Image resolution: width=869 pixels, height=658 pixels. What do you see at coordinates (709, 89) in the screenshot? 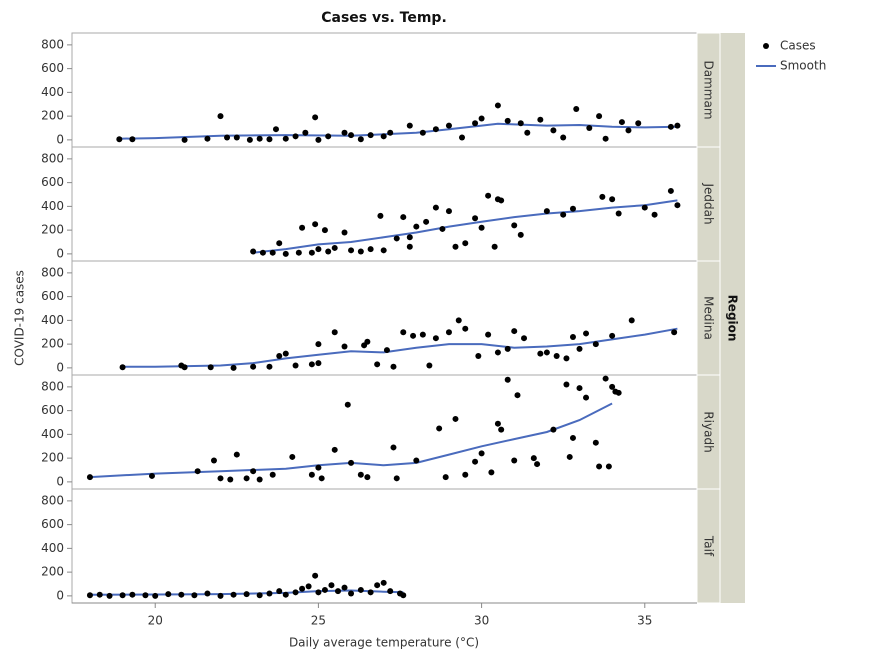
I see `panel-label: Dammam` at bounding box center [709, 89].